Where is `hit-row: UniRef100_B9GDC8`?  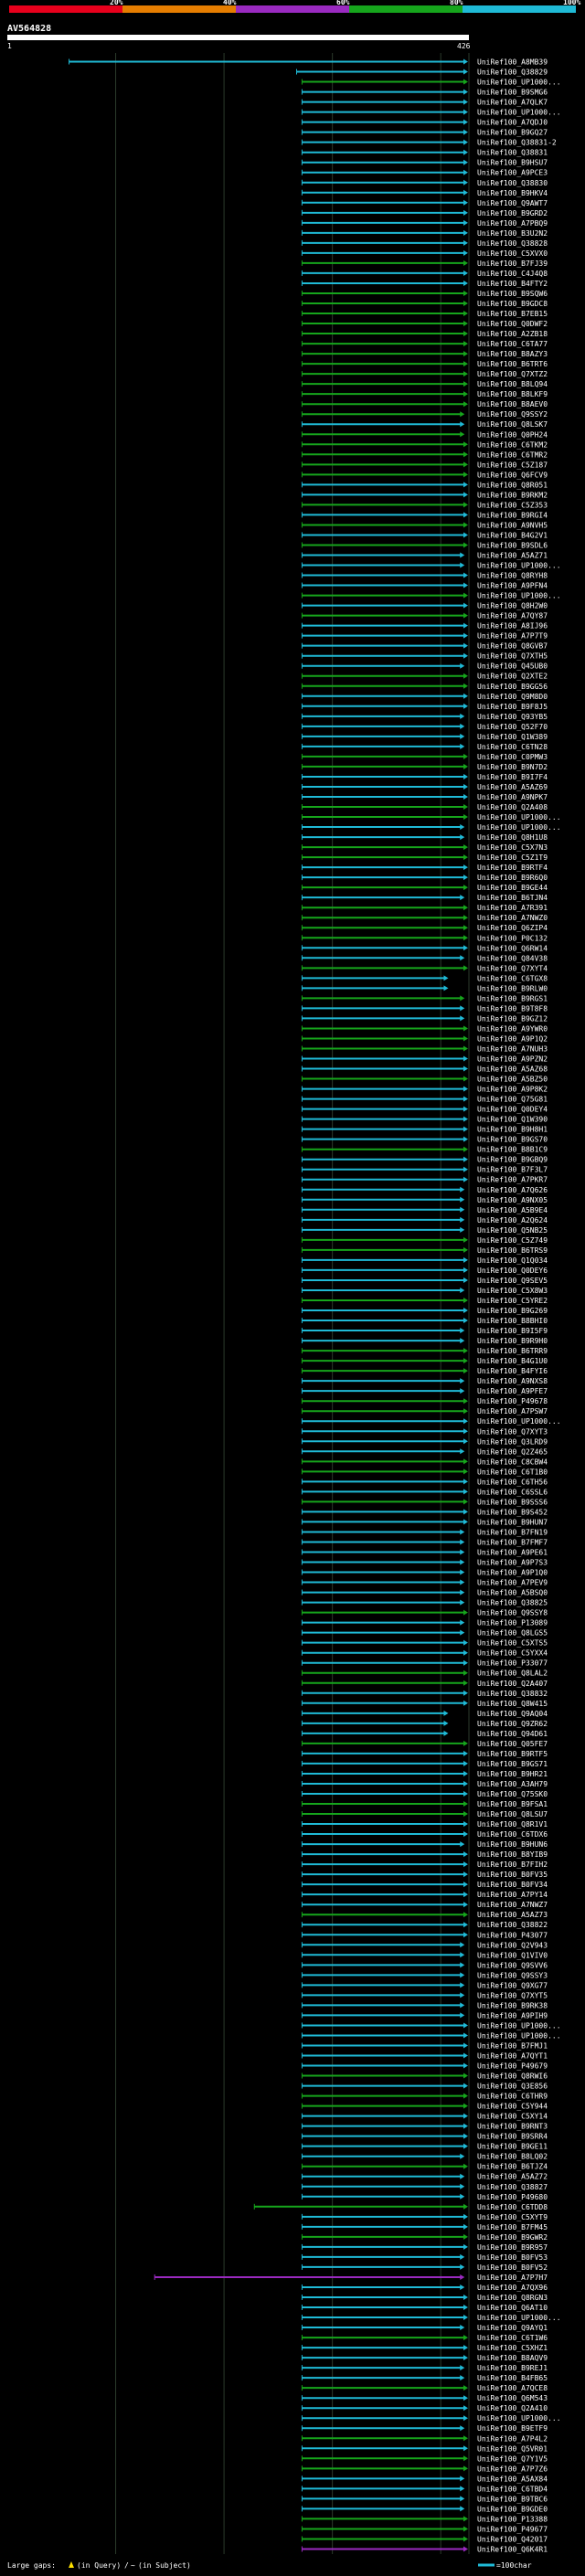 hit-row: UniRef100_B9GDC8 is located at coordinates (425, 304).